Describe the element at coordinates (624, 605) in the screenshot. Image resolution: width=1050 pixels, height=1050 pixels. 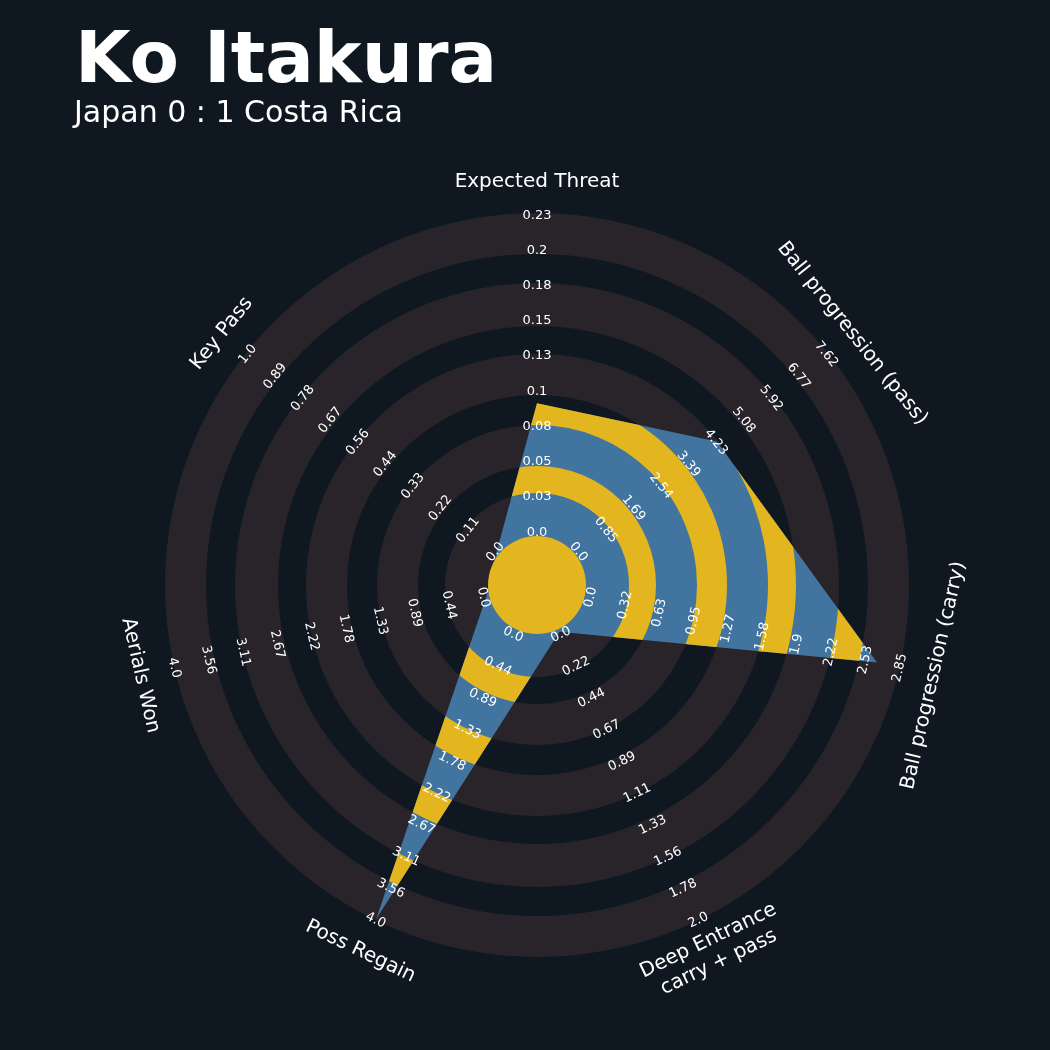
I see `text: 0.32` at that location.